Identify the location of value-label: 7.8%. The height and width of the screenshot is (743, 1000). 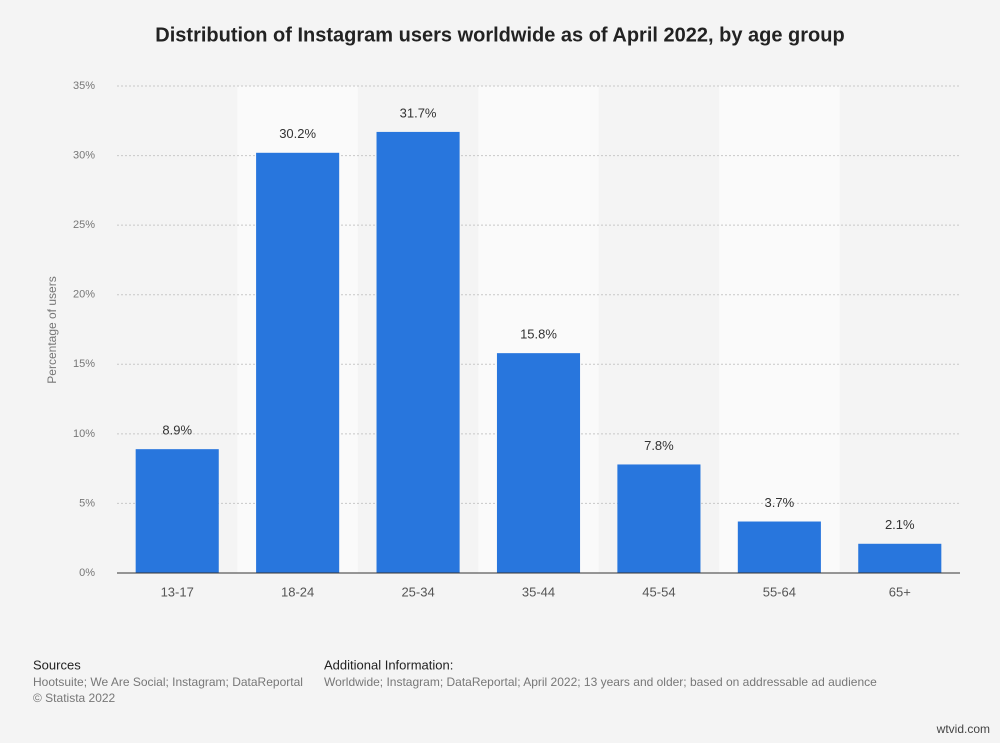
(659, 445).